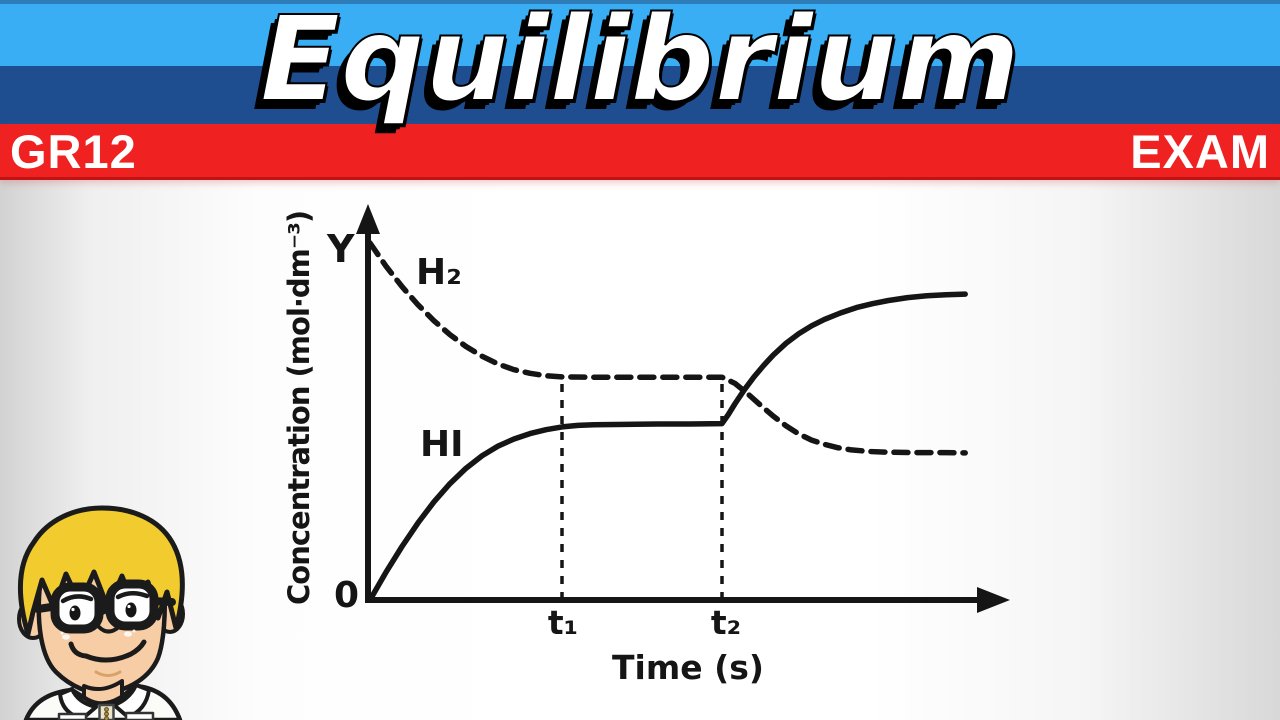 The height and width of the screenshot is (720, 1280). What do you see at coordinates (1200, 151) in the screenshot?
I see `exam-badge: EXAM` at bounding box center [1200, 151].